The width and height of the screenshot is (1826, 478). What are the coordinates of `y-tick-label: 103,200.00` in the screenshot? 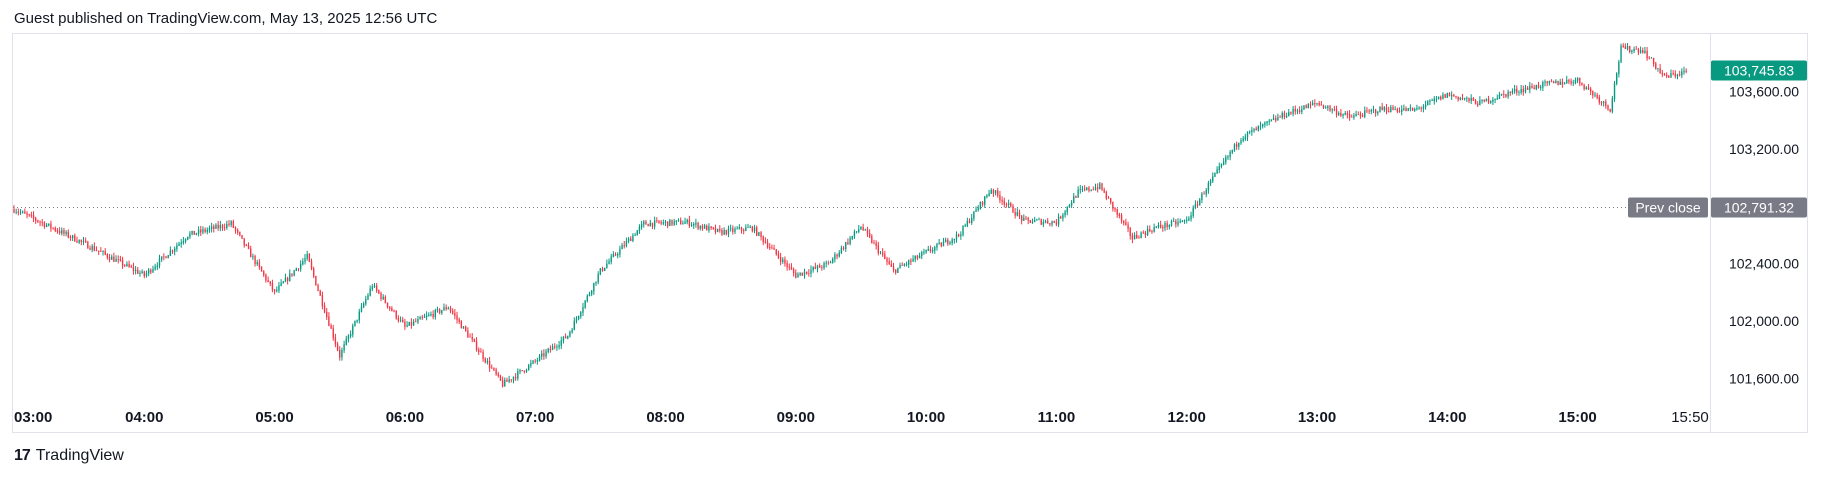 It's located at (1764, 149).